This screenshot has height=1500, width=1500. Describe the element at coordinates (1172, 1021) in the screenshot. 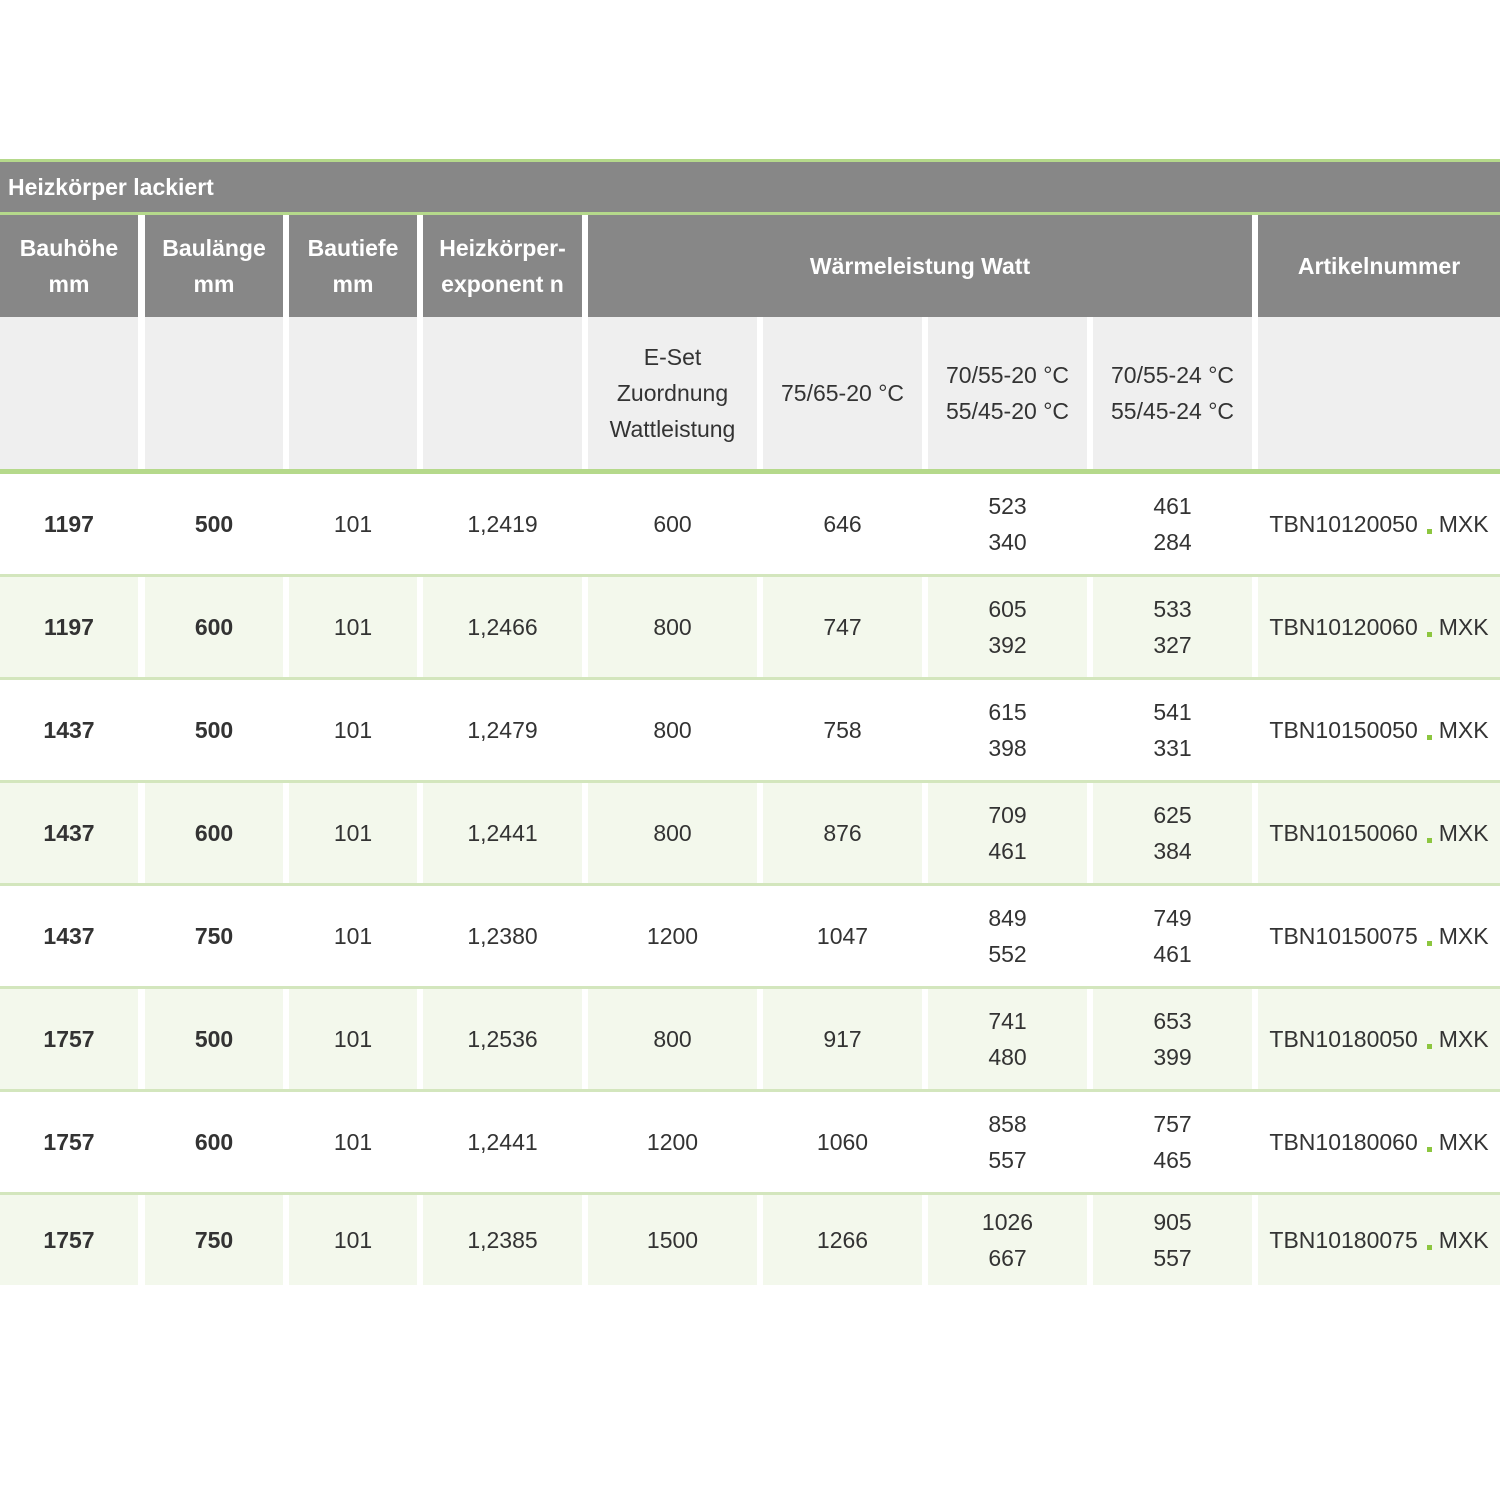

I see `cell-text: 653` at that location.